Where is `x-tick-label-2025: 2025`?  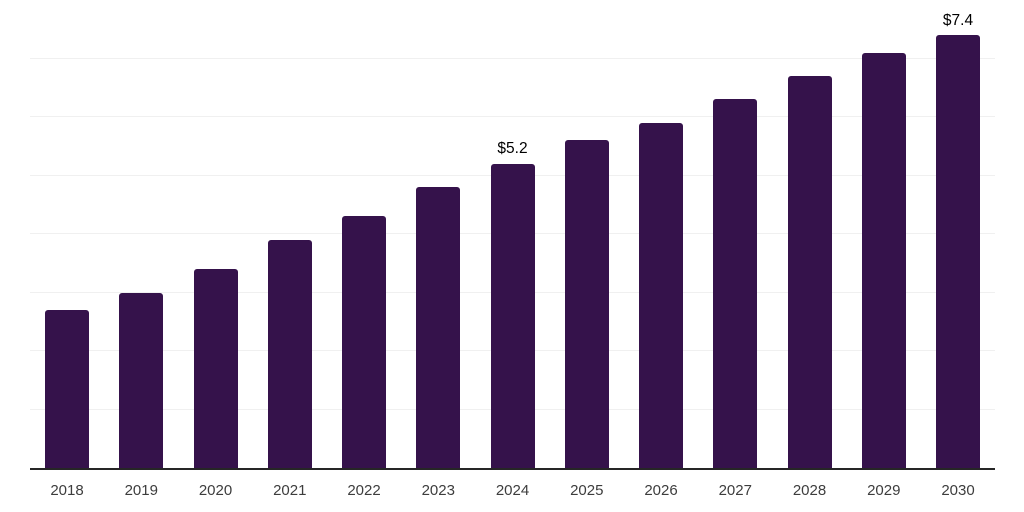 x-tick-label-2025: 2025 is located at coordinates (587, 490).